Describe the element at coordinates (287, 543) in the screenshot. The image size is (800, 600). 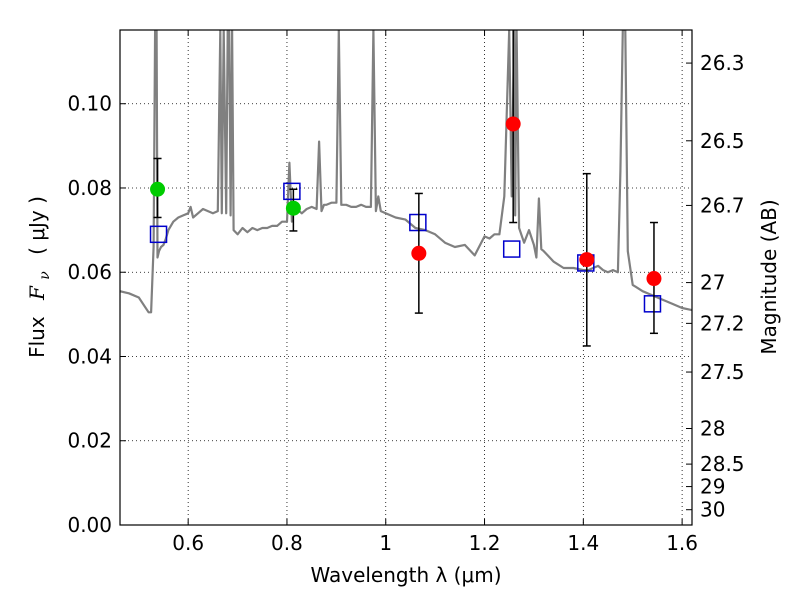
I see `x-tick-label: 0.8` at that location.